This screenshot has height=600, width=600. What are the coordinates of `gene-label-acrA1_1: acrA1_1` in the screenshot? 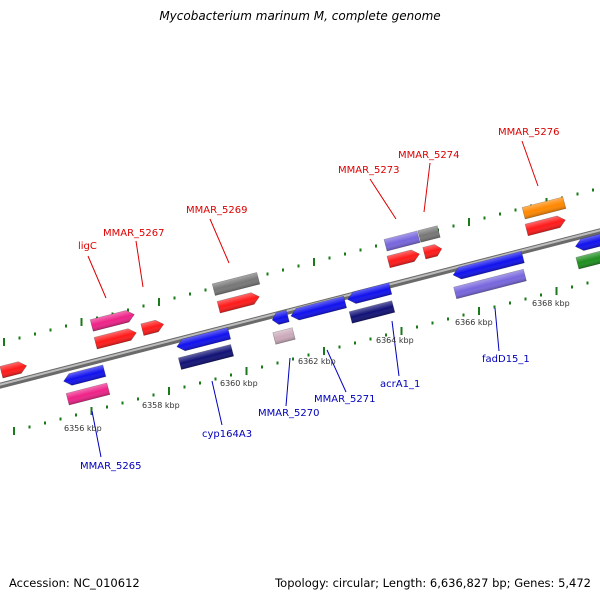 It's located at (400, 384).